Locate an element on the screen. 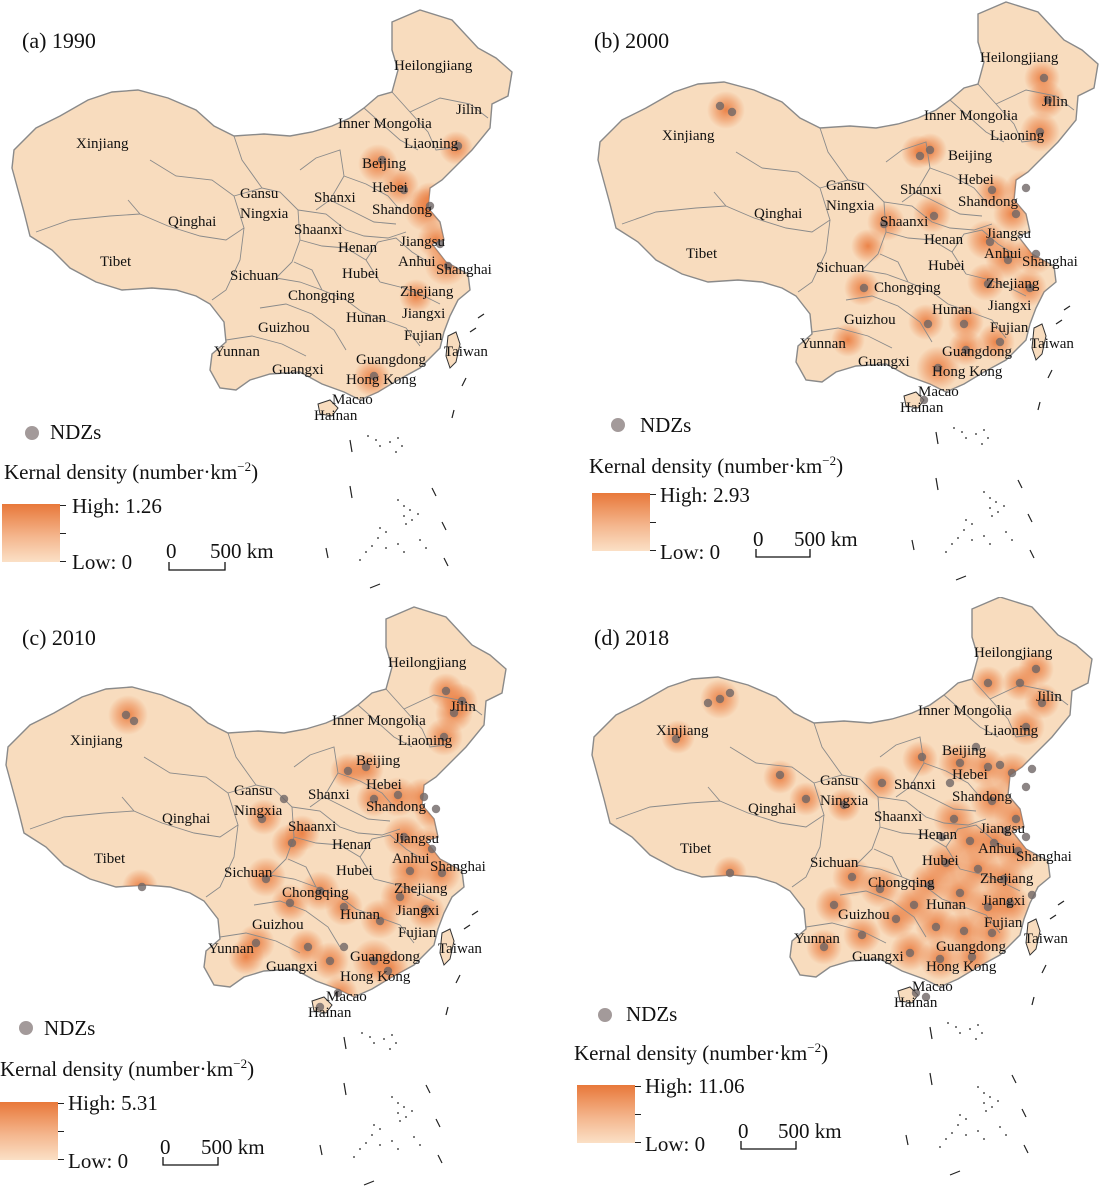 The height and width of the screenshot is (1193, 1100). density-color-ramp is located at coordinates (621, 522).